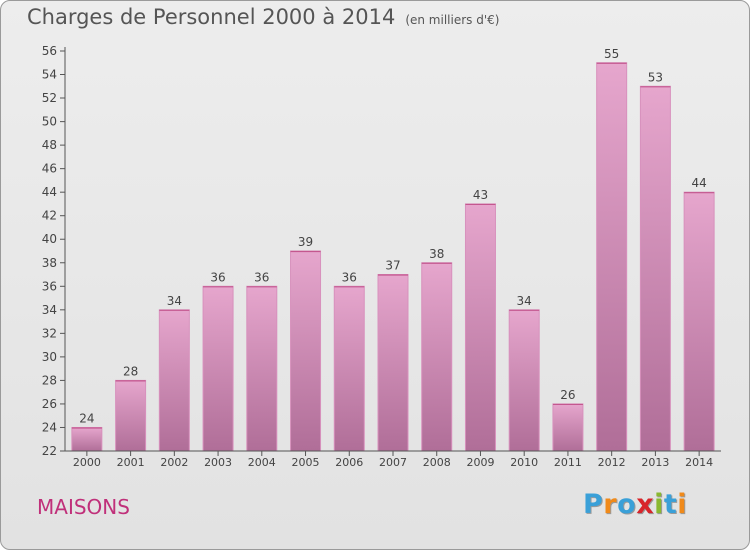  What do you see at coordinates (436, 254) in the screenshot?
I see `data-label: 38` at bounding box center [436, 254].